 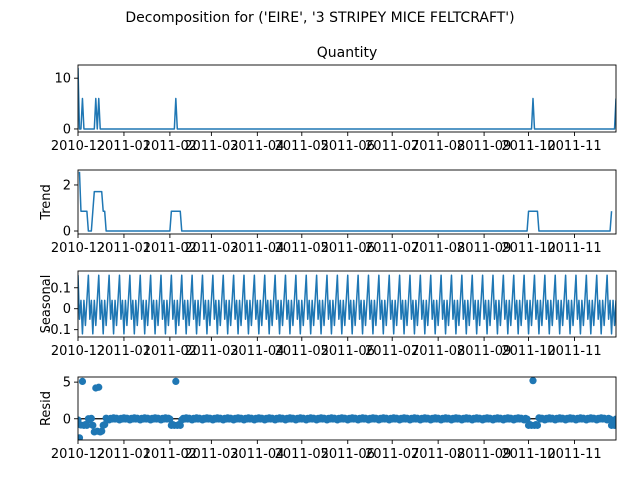 What do you see at coordinates (67, 383) in the screenshot?
I see `y-tick-label: 5` at bounding box center [67, 383].